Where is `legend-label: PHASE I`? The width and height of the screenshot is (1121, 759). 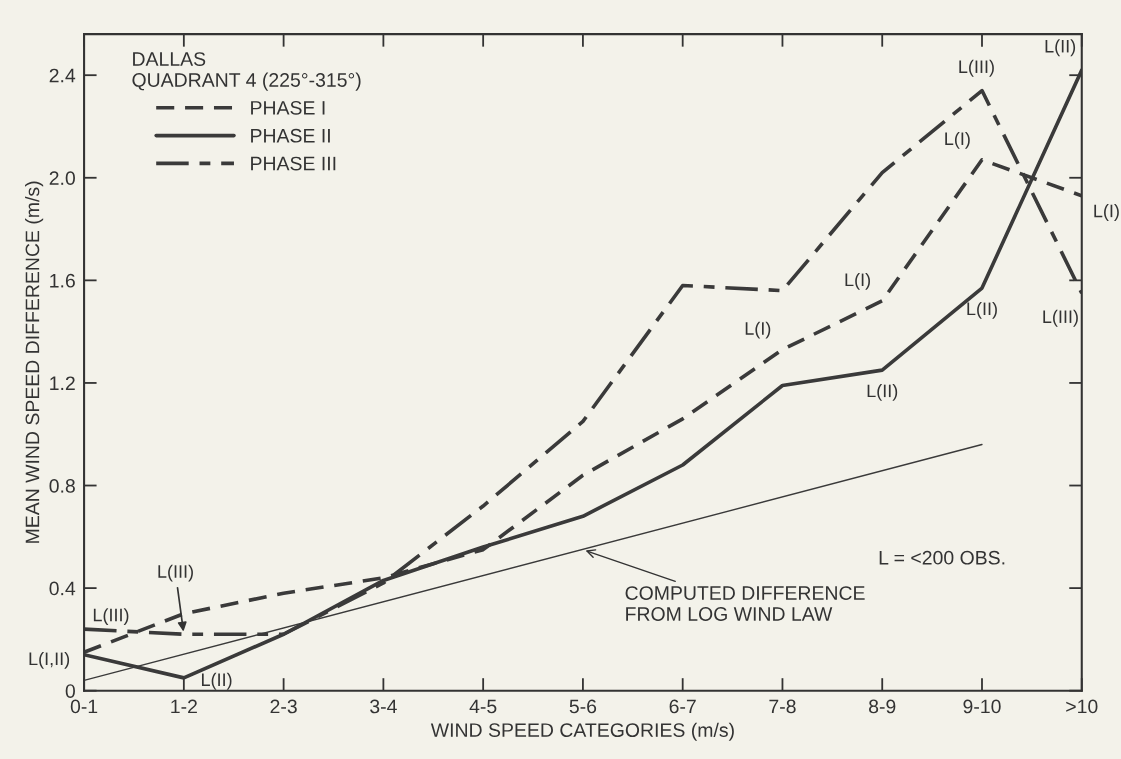 legend-label: PHASE I is located at coordinates (288, 107).